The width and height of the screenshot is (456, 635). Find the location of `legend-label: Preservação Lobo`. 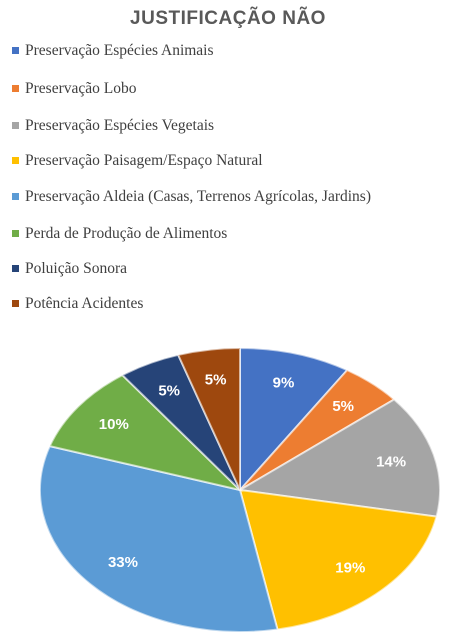

legend-label: Preservação Lobo is located at coordinates (81, 88).